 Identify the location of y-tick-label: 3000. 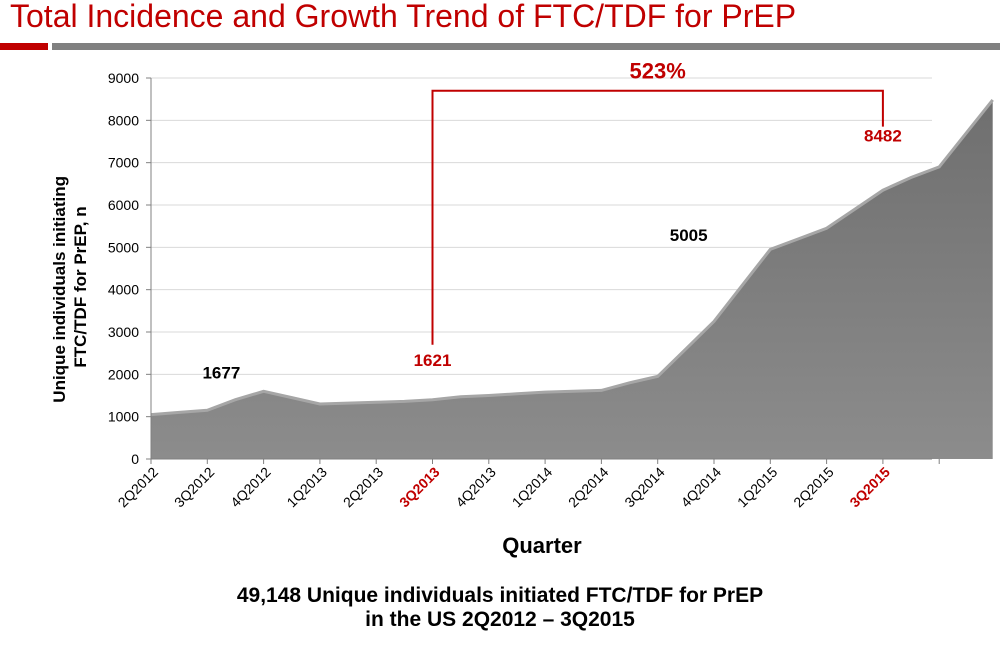
(123, 332).